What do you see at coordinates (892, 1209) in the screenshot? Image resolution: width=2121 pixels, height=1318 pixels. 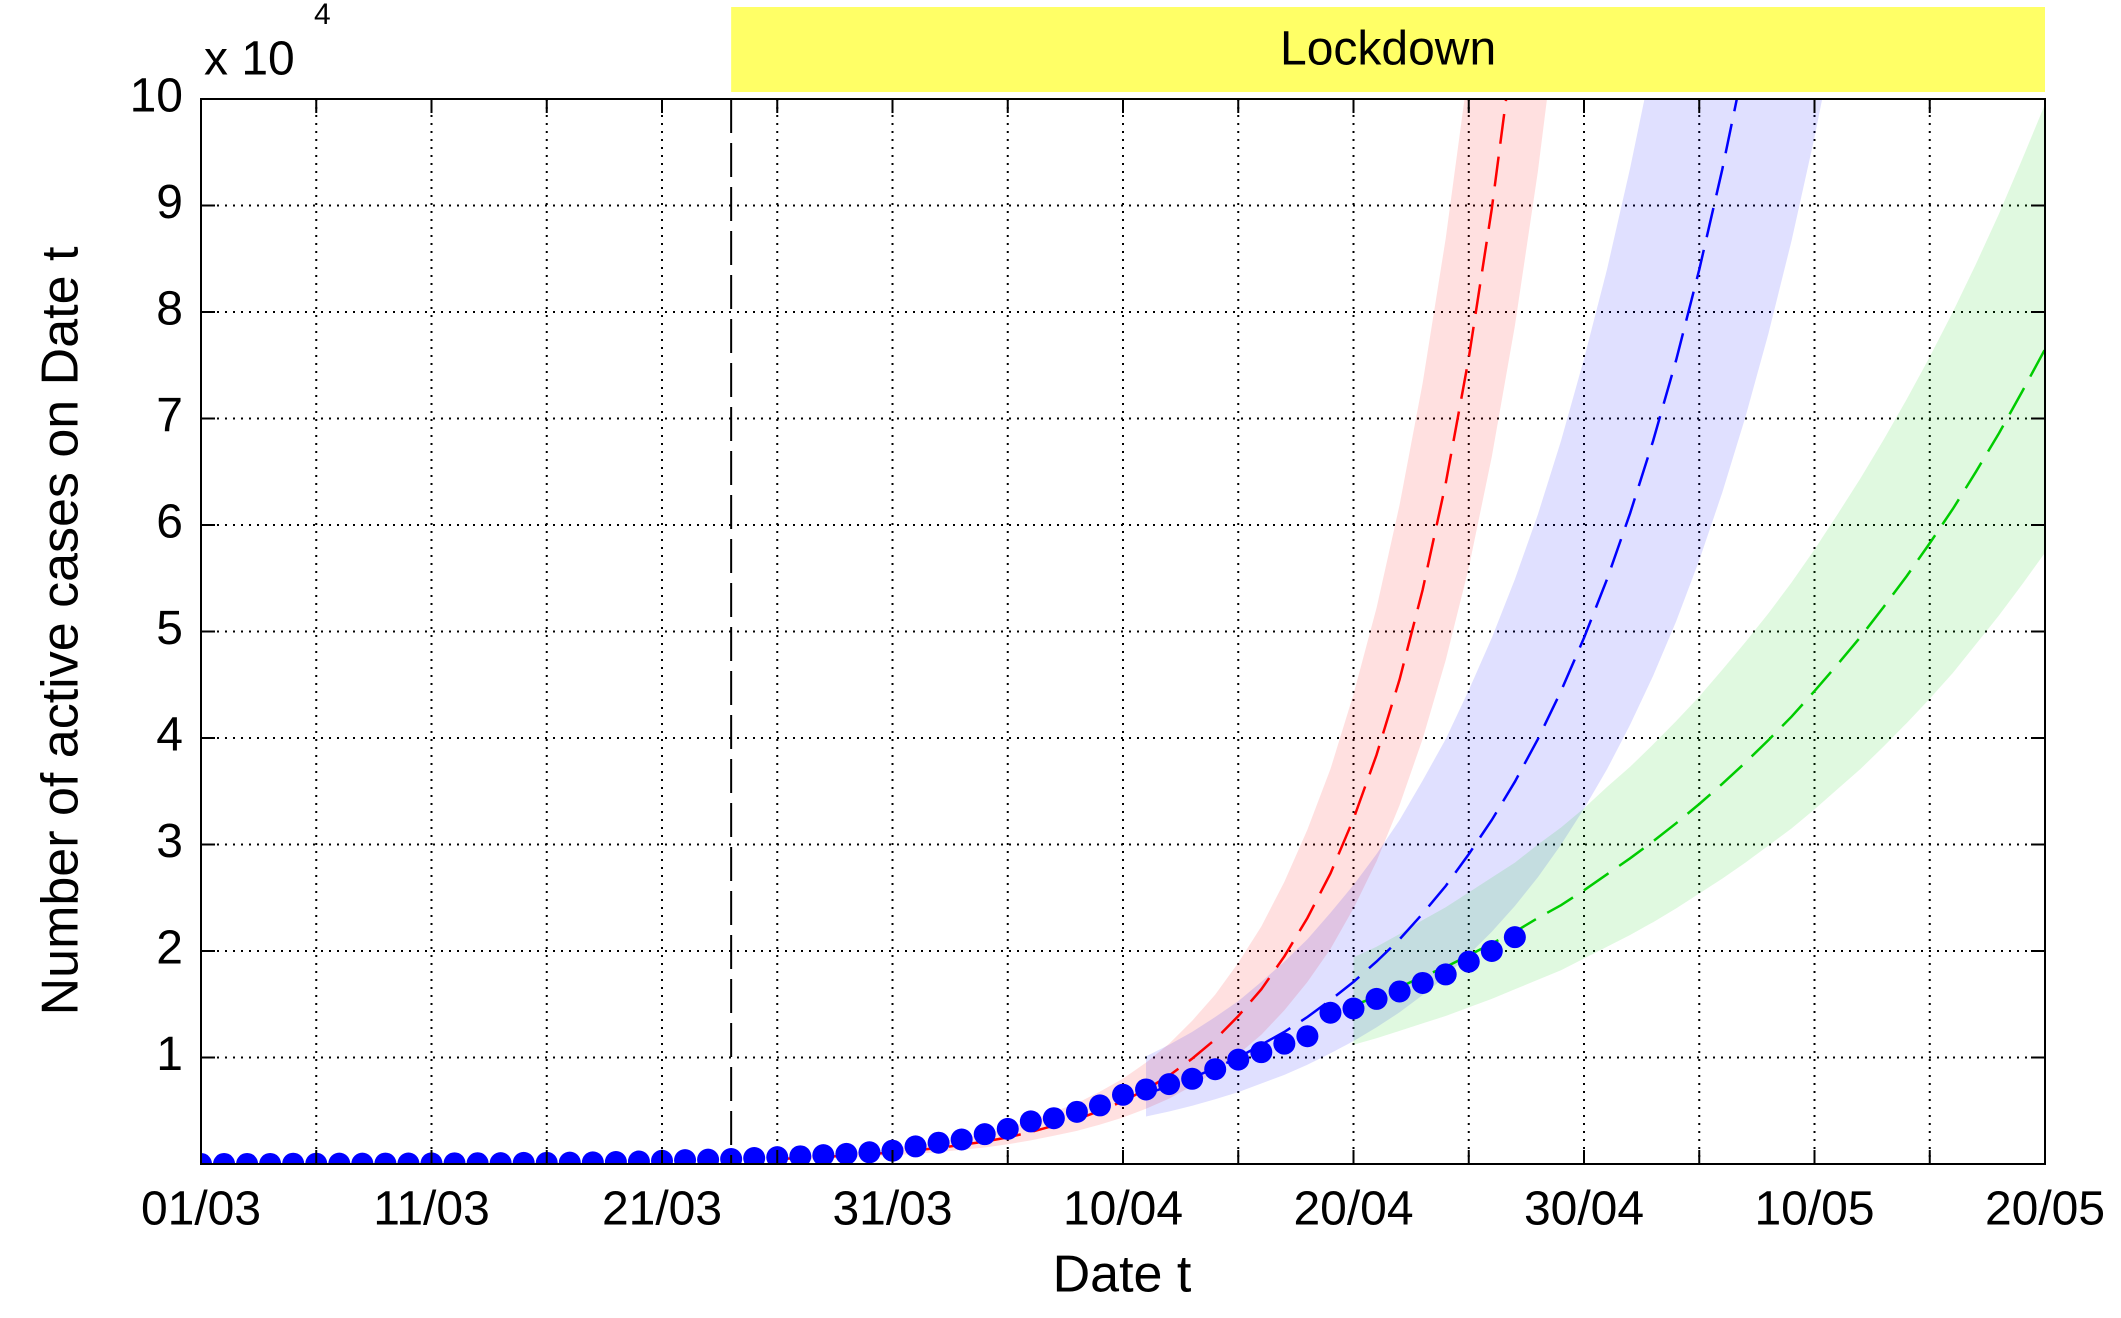 I see `x-tick-label: 31/03` at bounding box center [892, 1209].